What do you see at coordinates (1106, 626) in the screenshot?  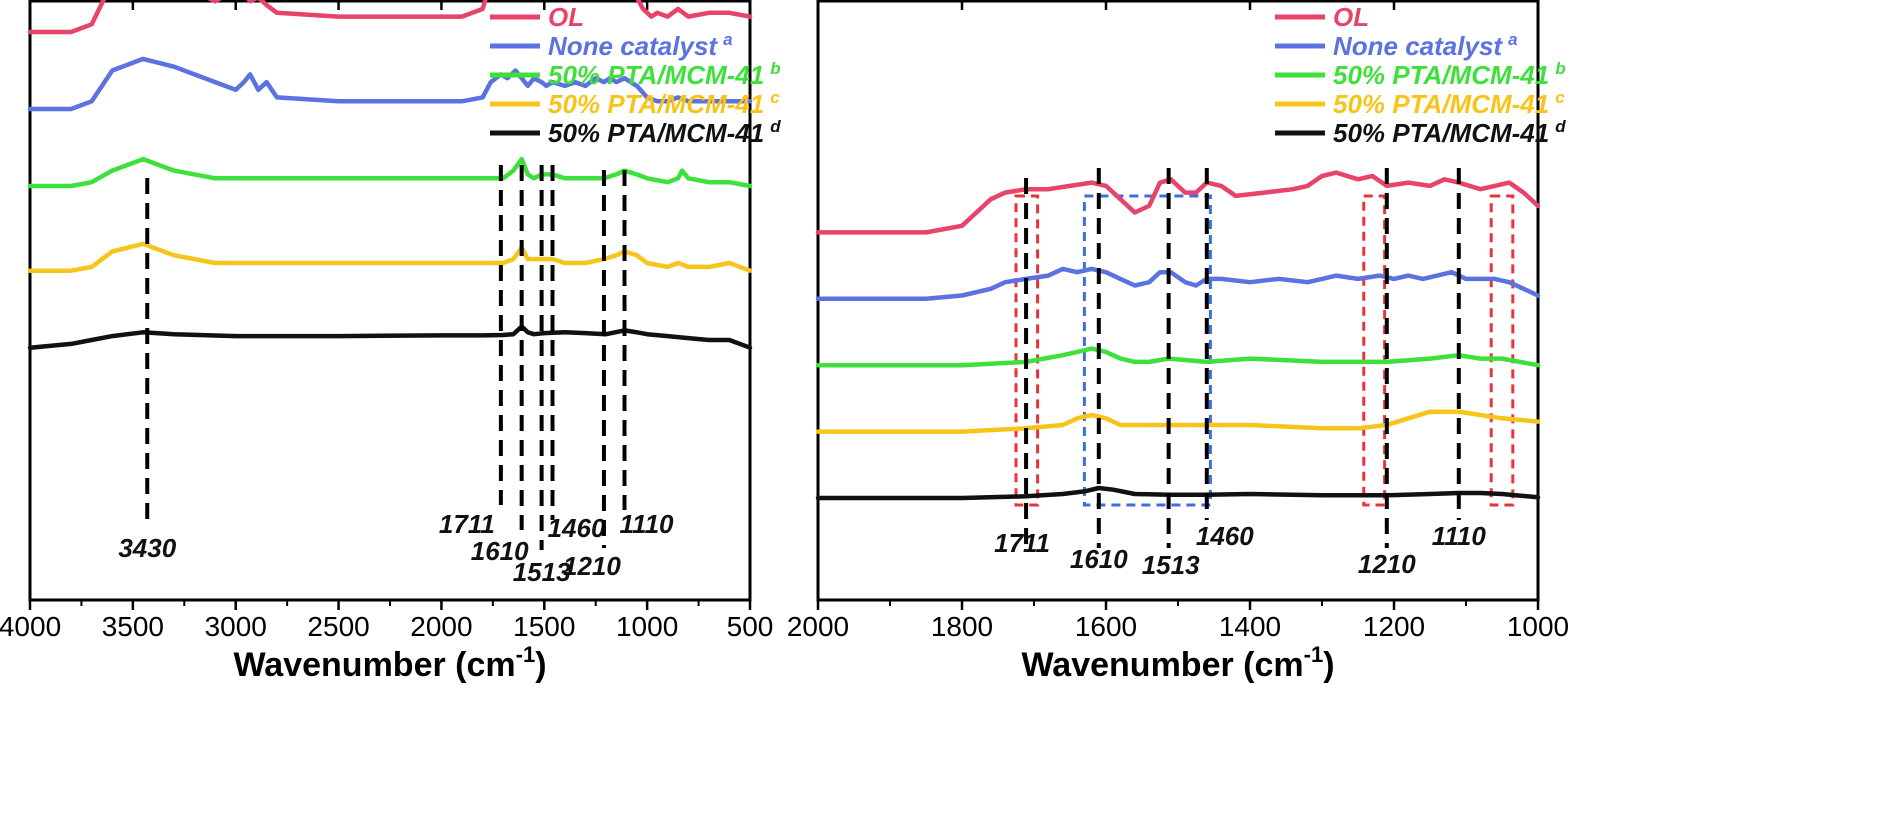 I see `x-tick-label: 1600` at bounding box center [1106, 626].